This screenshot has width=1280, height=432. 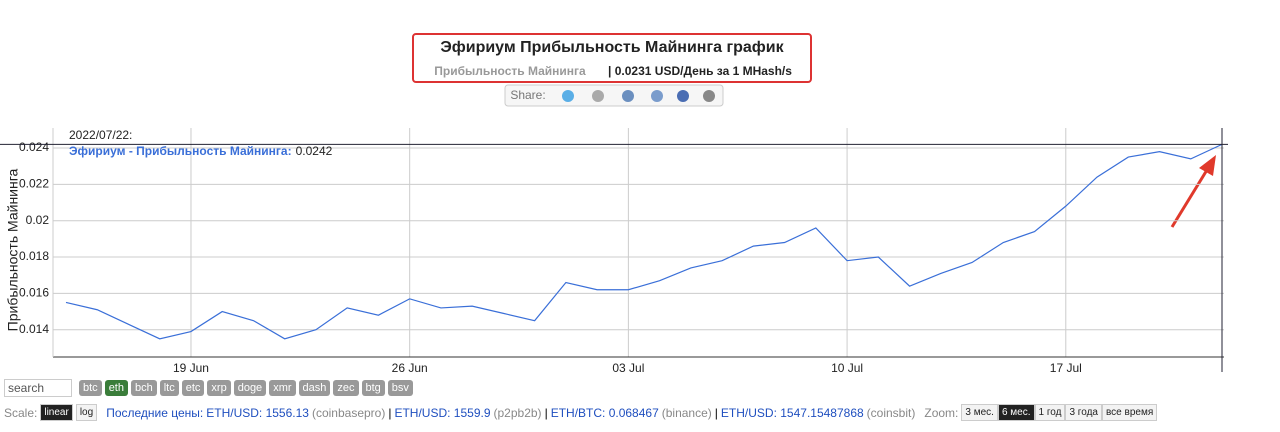 I want to click on title-box, so click(x=612, y=58).